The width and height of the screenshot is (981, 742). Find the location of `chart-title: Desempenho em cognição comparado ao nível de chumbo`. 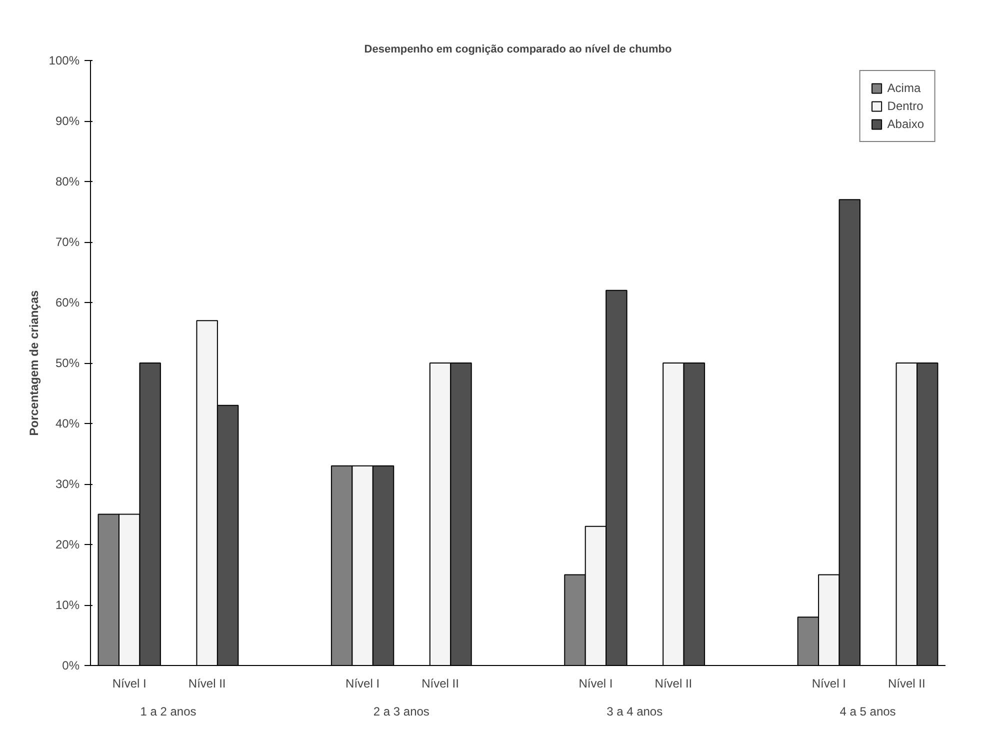

chart-title: Desempenho em cognição comparado ao nível de chumbo is located at coordinates (518, 50).